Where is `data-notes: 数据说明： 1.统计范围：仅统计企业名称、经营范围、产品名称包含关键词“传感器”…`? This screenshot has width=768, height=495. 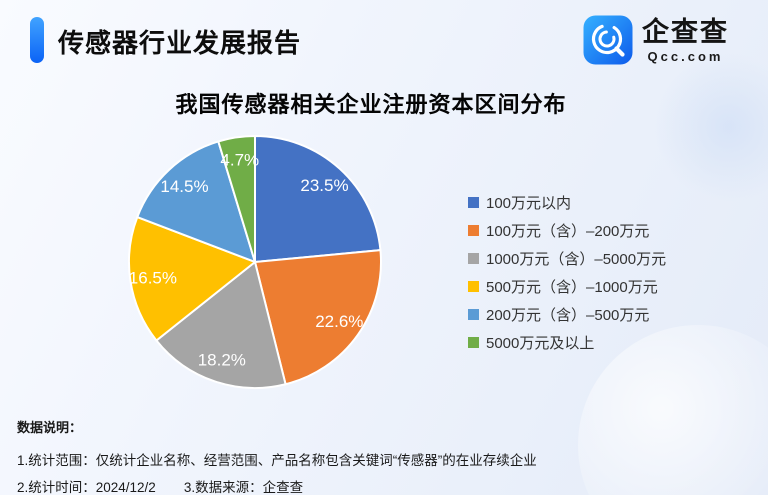
data-notes: 数据说明： 1.统计范围：仅统计企业名称、经营范围、产品名称包含关键词“传感器”… is located at coordinates (277, 456).